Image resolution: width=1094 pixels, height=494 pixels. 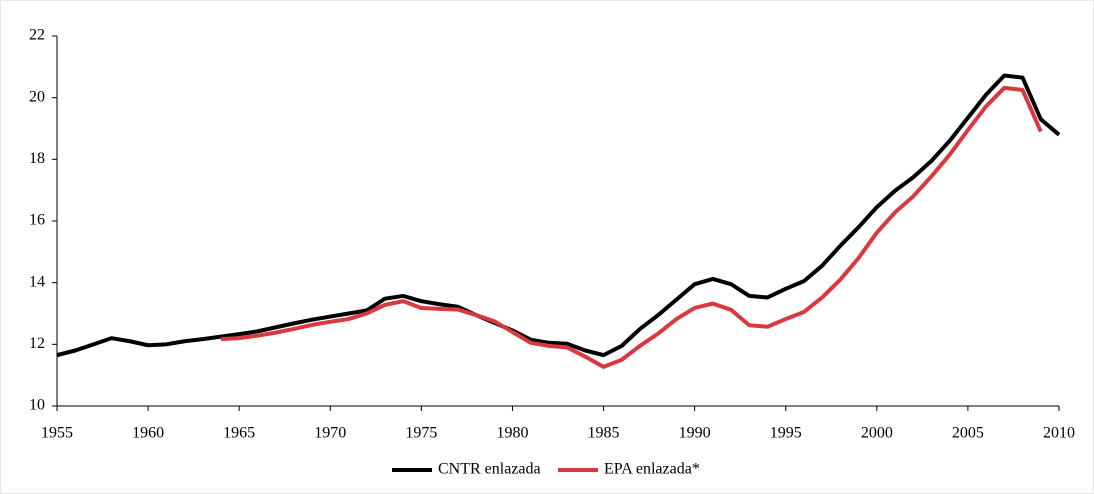 I want to click on x-tick-label: 1975, so click(x=421, y=433).